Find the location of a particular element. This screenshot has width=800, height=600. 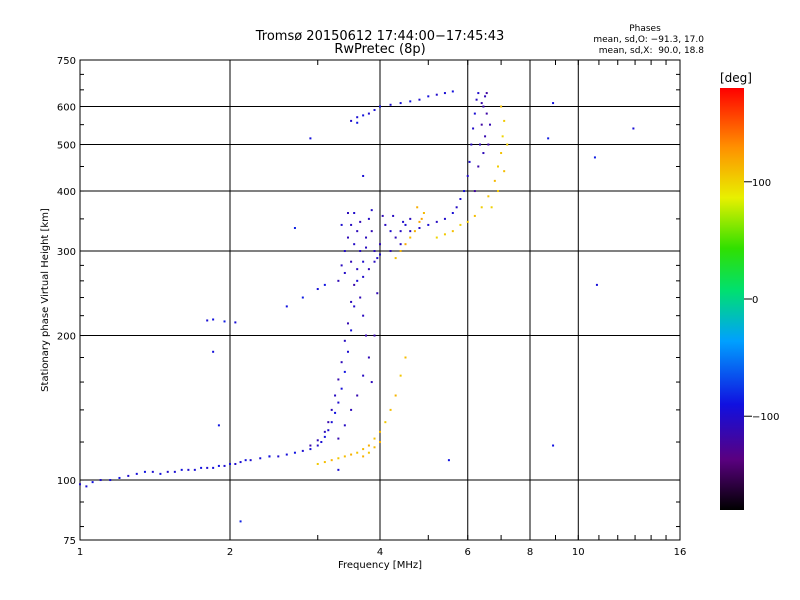

y-tick-label: 75 is located at coordinates (69, 541).